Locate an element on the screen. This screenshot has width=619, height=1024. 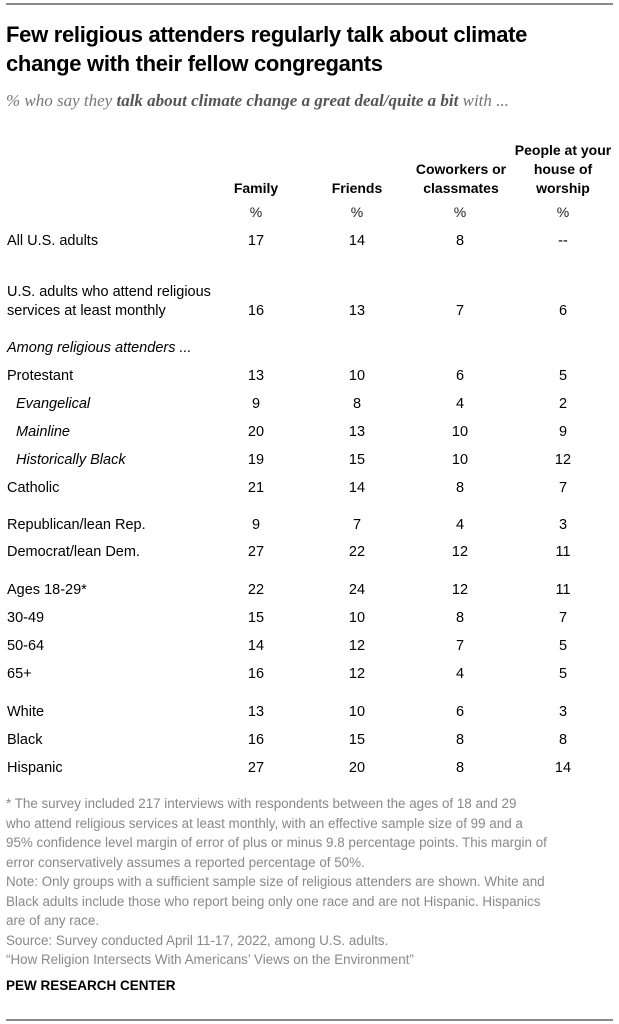
row-label: Republican/lean Rep. is located at coordinates (76, 525).